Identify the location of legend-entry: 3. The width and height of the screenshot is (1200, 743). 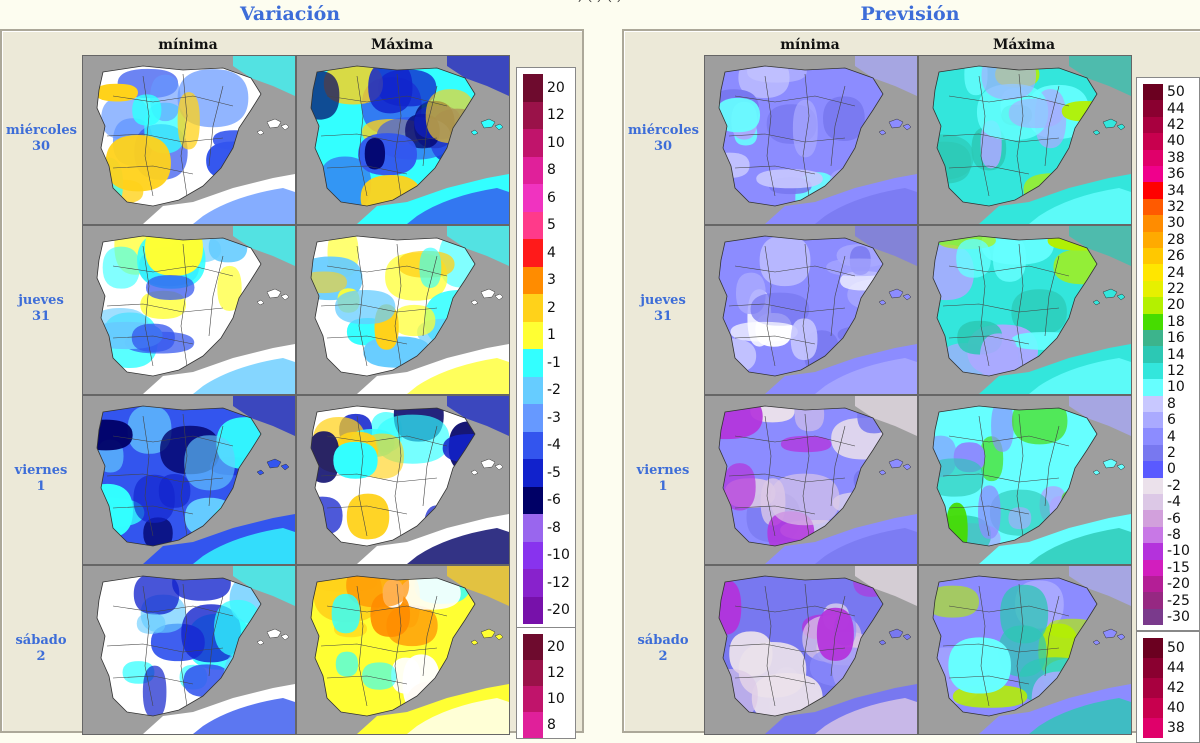
(553, 280).